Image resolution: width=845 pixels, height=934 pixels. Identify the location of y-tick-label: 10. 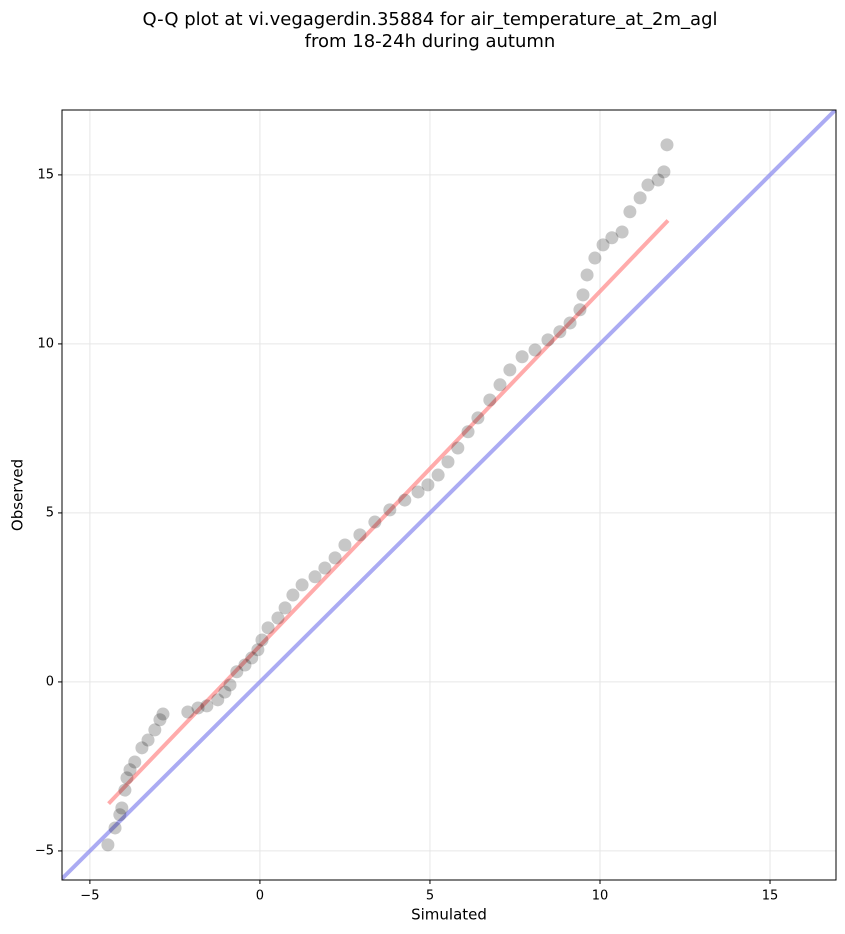
(45, 343).